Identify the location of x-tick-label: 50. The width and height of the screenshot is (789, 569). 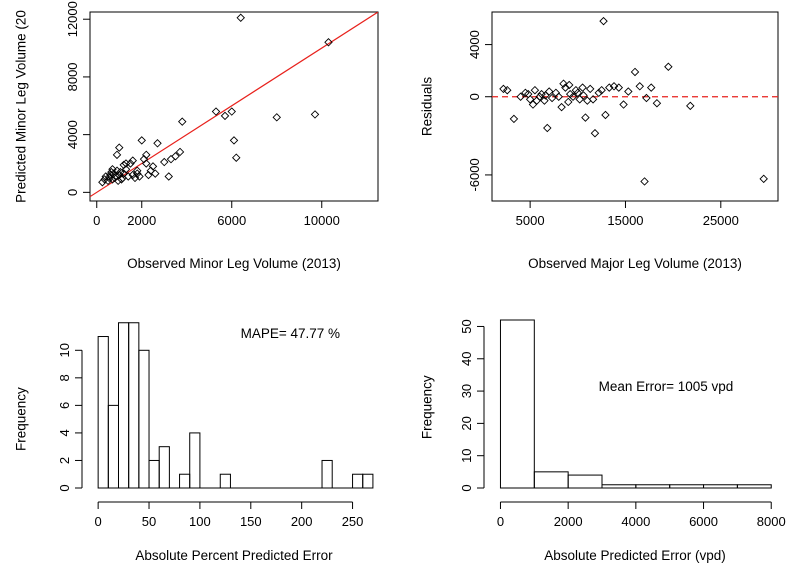
(149, 521).